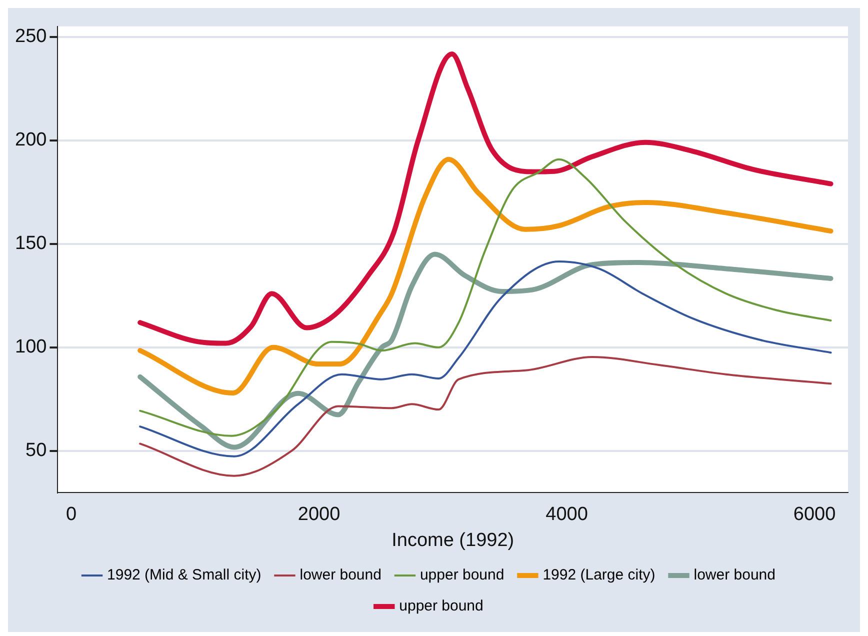  What do you see at coordinates (453, 540) in the screenshot?
I see `x-axis-title: Income (1992)` at bounding box center [453, 540].